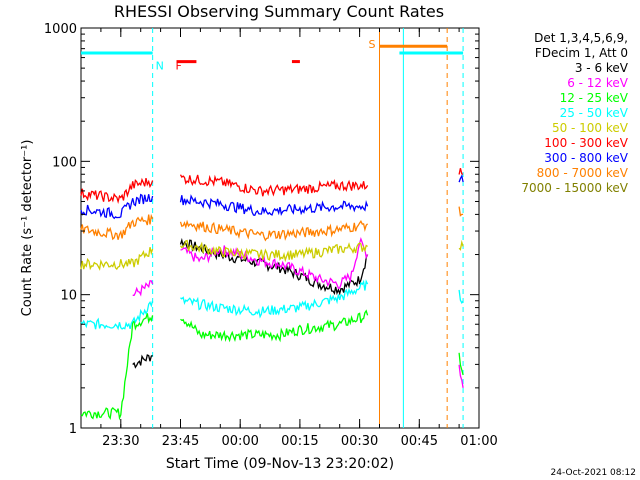 The image size is (640, 480). I want to click on legend-header: Det 1,3,4,5,6,9,, so click(581, 38).